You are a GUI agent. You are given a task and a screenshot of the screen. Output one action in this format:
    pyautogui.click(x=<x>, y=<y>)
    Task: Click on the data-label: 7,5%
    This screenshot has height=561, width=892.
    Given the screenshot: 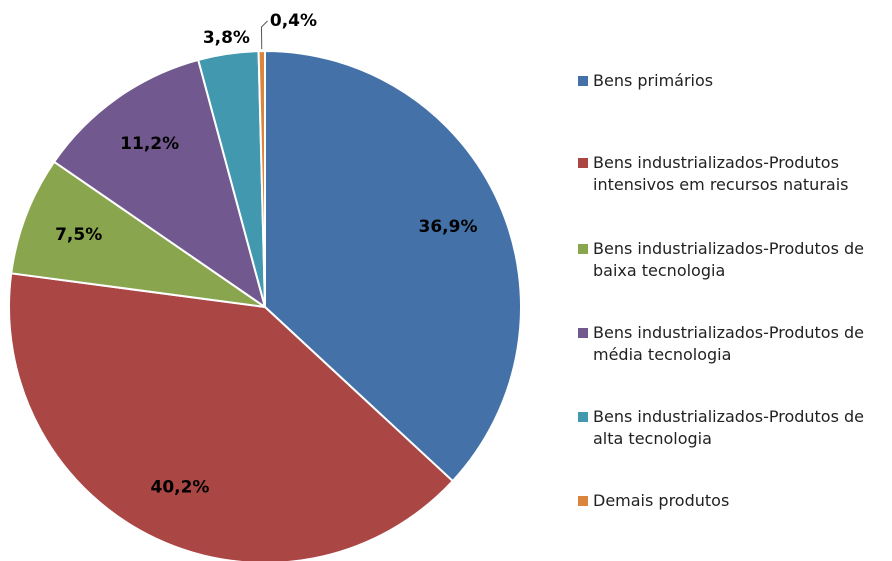 What is the action you would take?
    pyautogui.click(x=78, y=235)
    